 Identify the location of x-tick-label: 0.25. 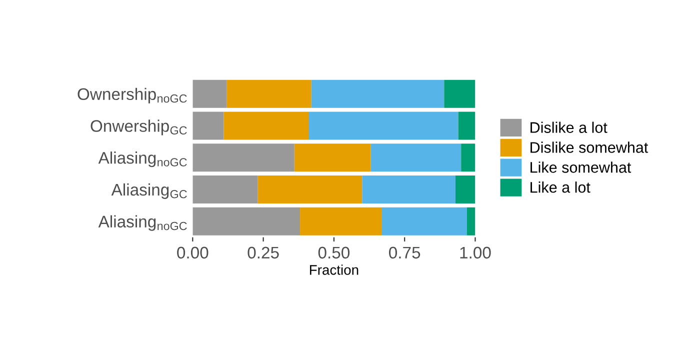
(263, 252).